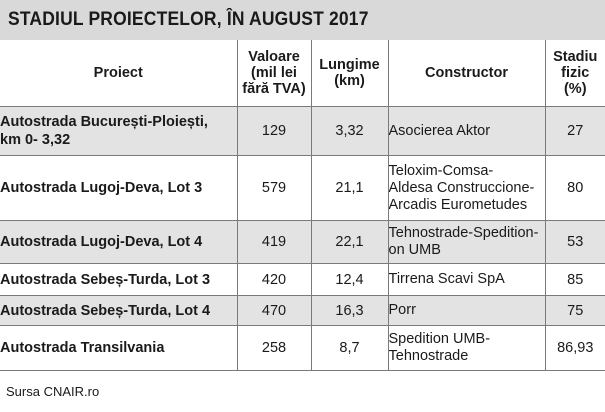 The image size is (605, 412). Describe the element at coordinates (119, 73) in the screenshot. I see `header-project: Proiect` at that location.